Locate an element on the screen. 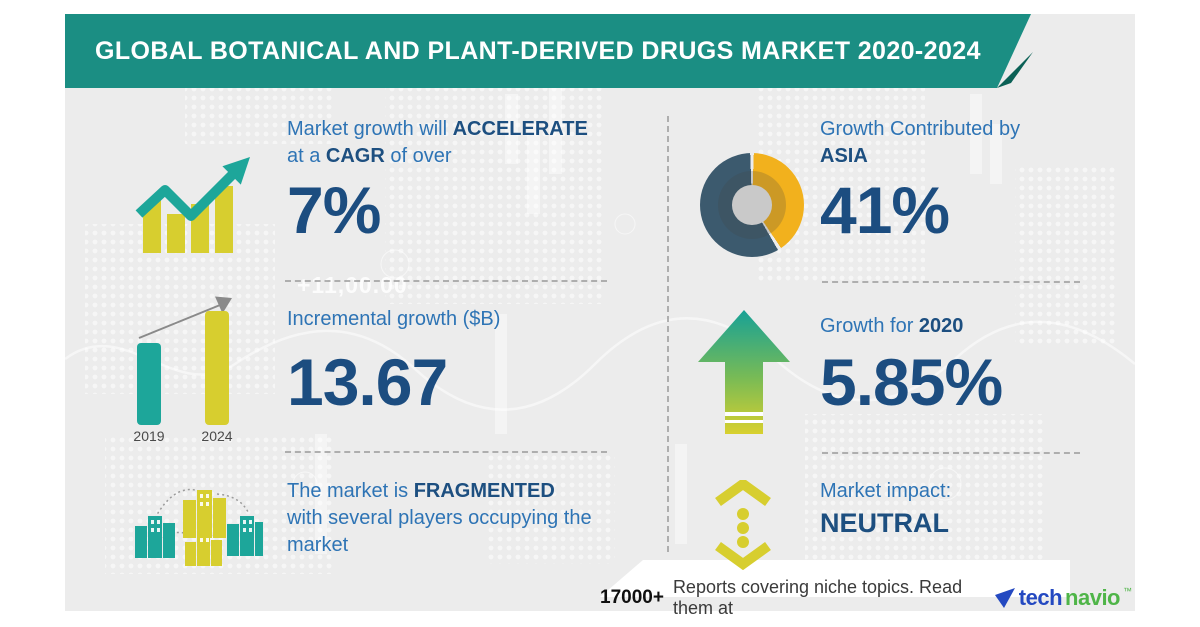 The width and height of the screenshot is (1200, 627). footer-background-notch is located at coordinates (835, 578).